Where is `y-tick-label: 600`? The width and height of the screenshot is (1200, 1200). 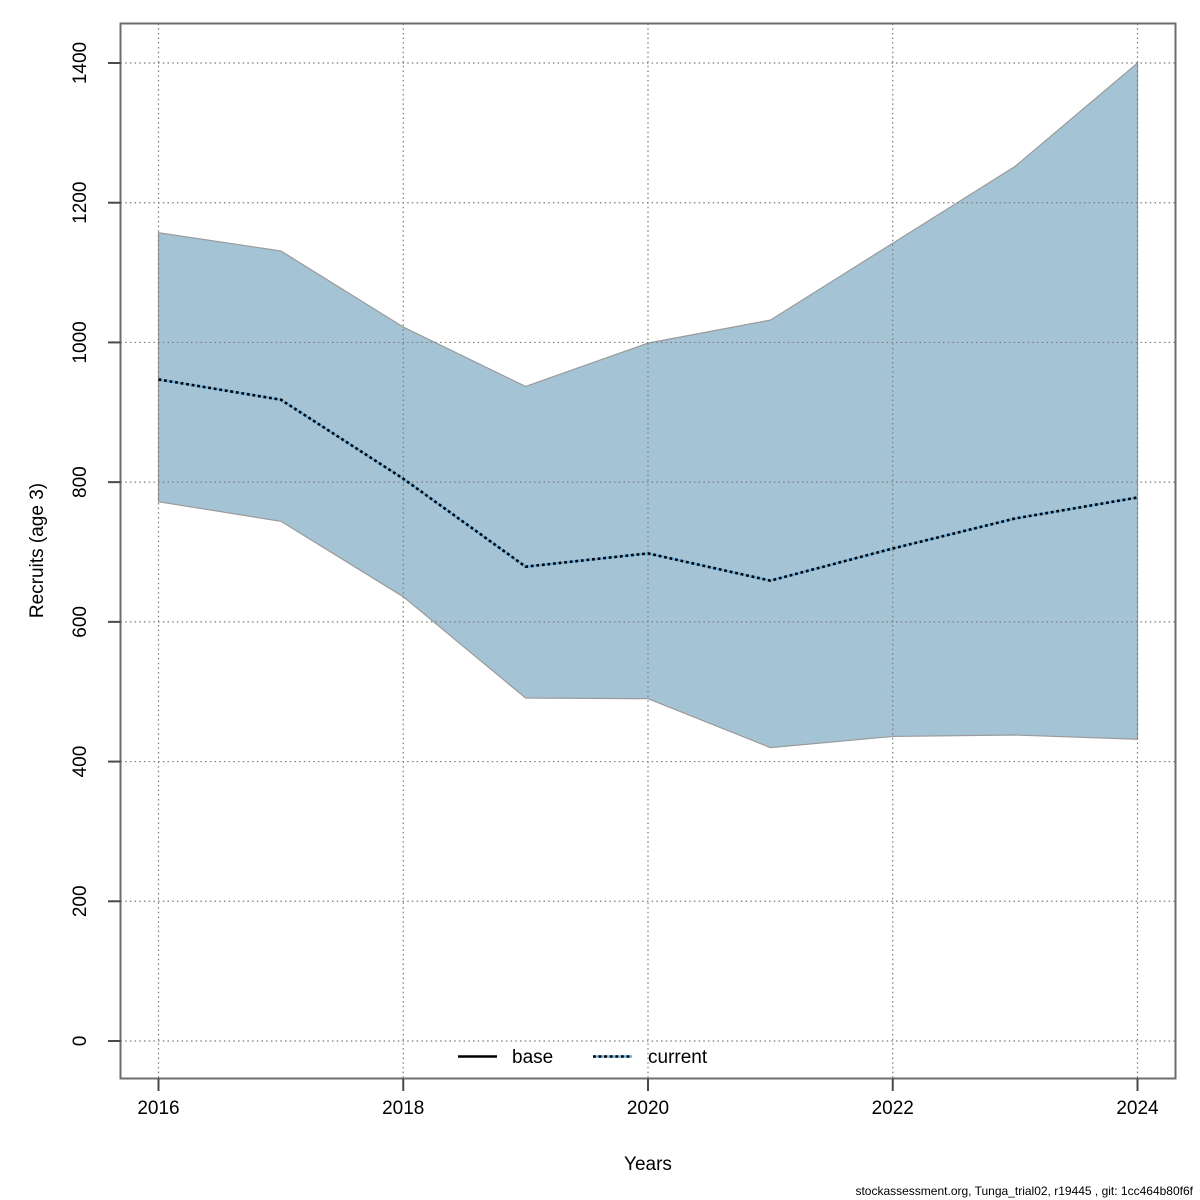
y-tick-label: 600 is located at coordinates (80, 622).